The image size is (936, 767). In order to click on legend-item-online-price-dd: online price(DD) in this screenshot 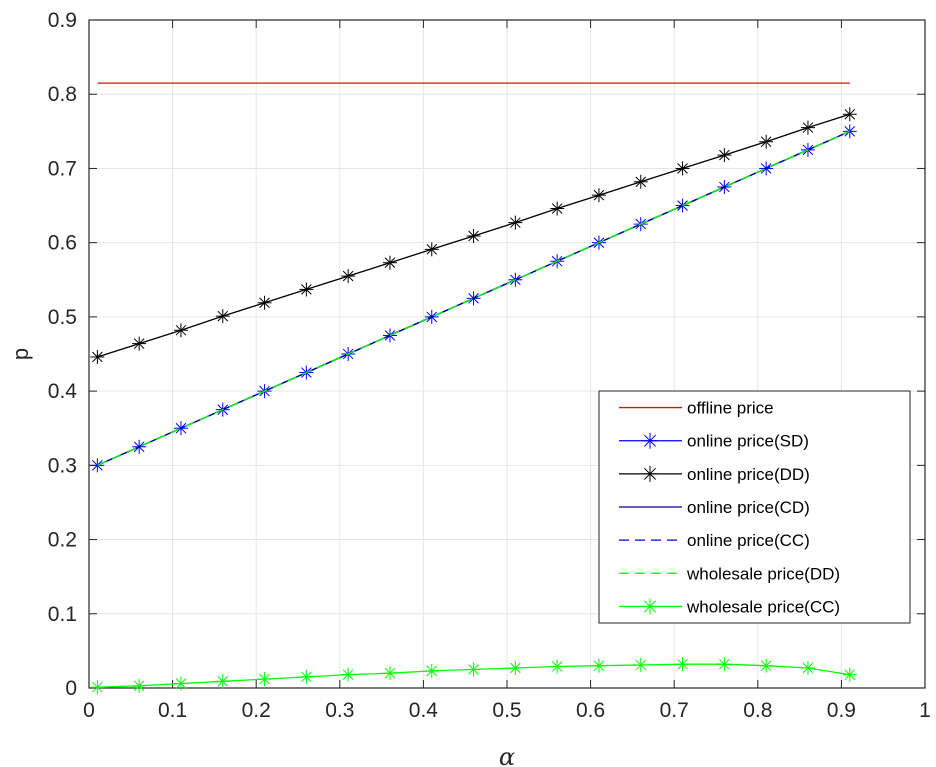, I will do `click(714, 474)`.